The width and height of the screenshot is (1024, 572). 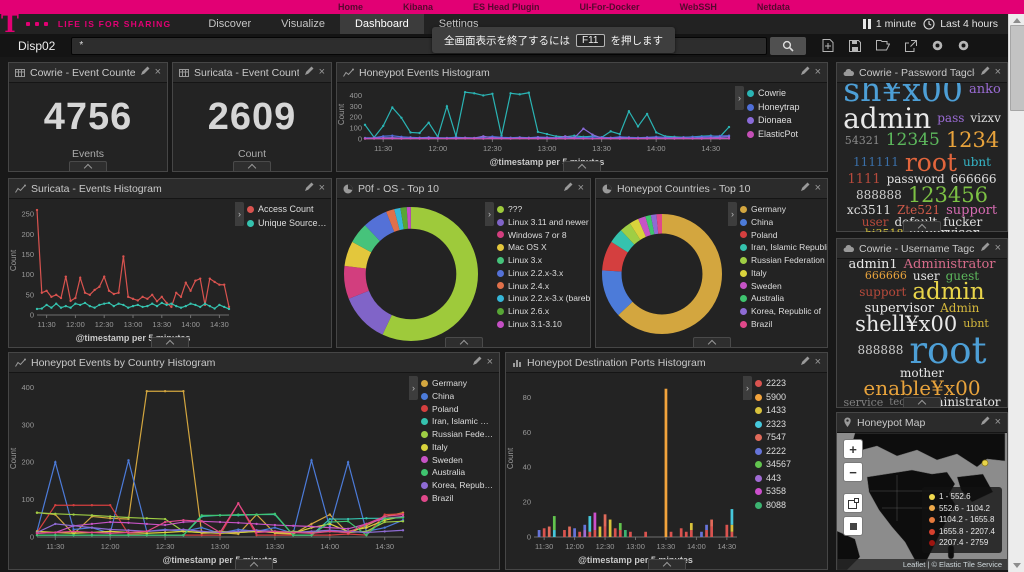 What do you see at coordinates (230, 24) in the screenshot?
I see `tab-discover: Discover` at bounding box center [230, 24].